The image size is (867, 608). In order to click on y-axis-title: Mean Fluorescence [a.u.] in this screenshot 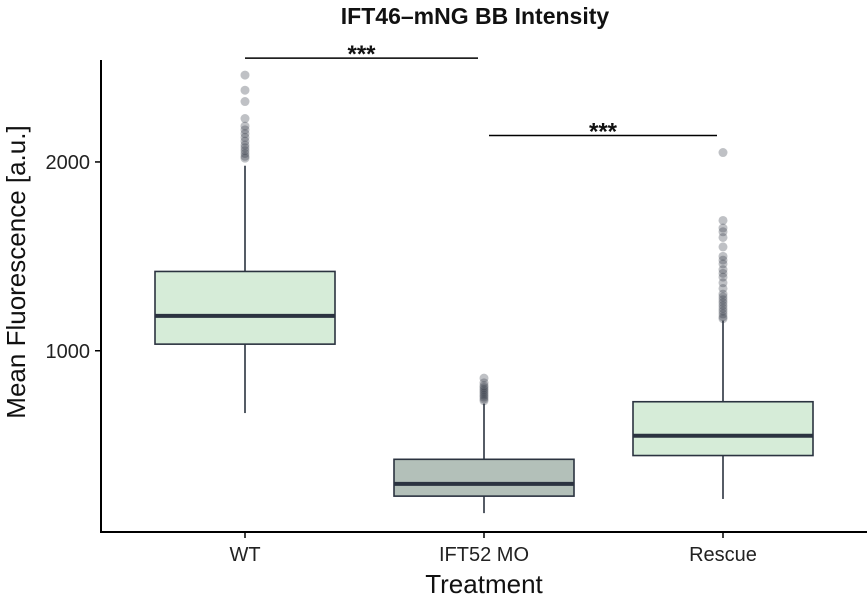, I will do `click(16, 271)`.